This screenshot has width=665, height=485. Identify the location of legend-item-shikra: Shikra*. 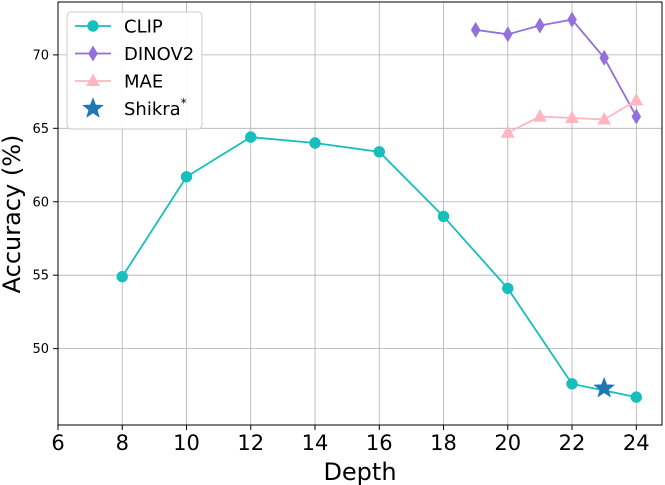
(134, 108).